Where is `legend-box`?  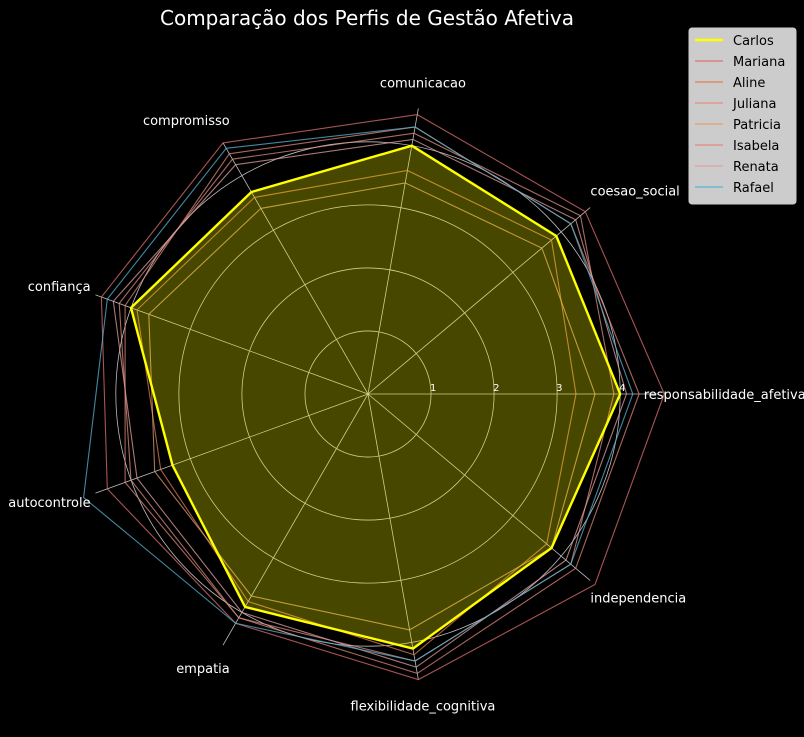 legend-box is located at coordinates (742, 116).